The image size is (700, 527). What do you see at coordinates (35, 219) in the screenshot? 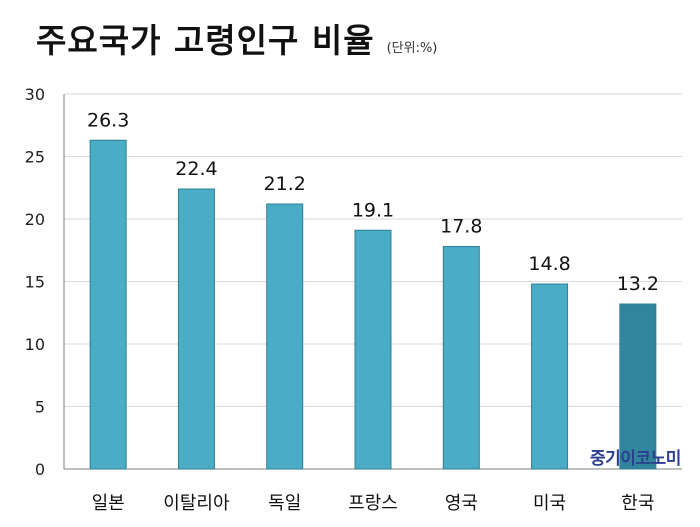
I see `y-tick-label: 20` at bounding box center [35, 219].